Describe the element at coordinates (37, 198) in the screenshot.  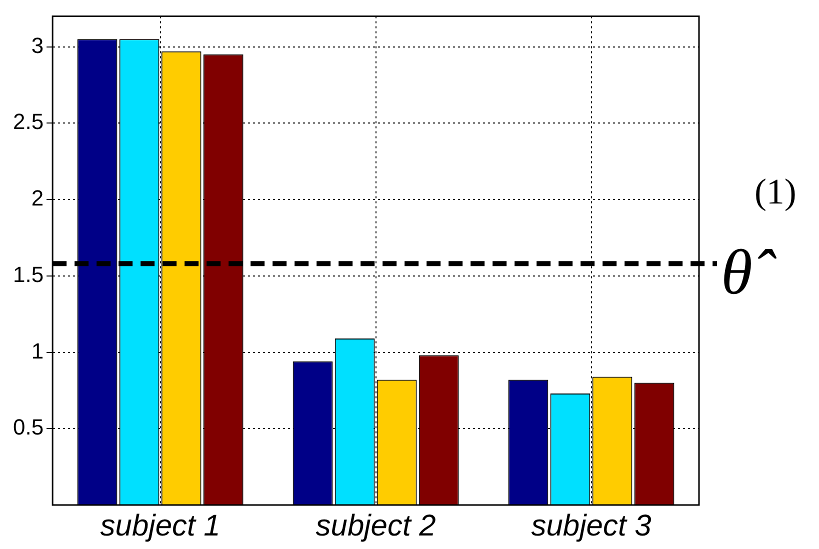
I see `y-tick-label: 2` at that location.